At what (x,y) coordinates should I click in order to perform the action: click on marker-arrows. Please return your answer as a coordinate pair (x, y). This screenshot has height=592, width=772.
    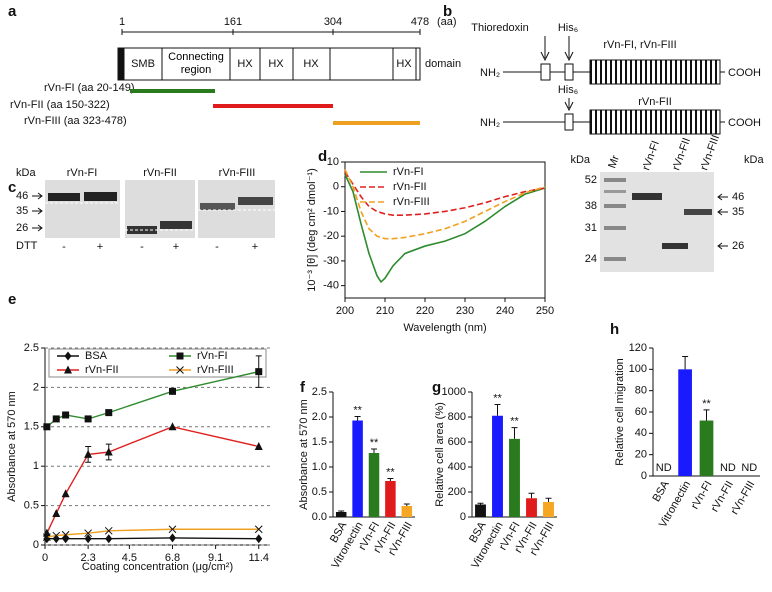
    Looking at the image, I should click on (37, 212).